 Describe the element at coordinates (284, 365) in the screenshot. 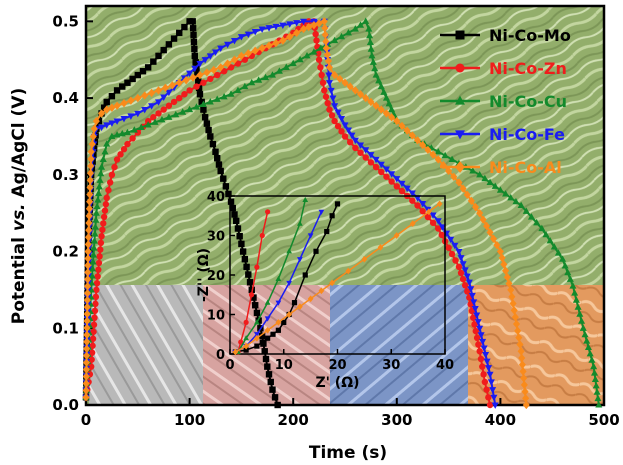

I see `inset-x-tick-label: 10` at that location.